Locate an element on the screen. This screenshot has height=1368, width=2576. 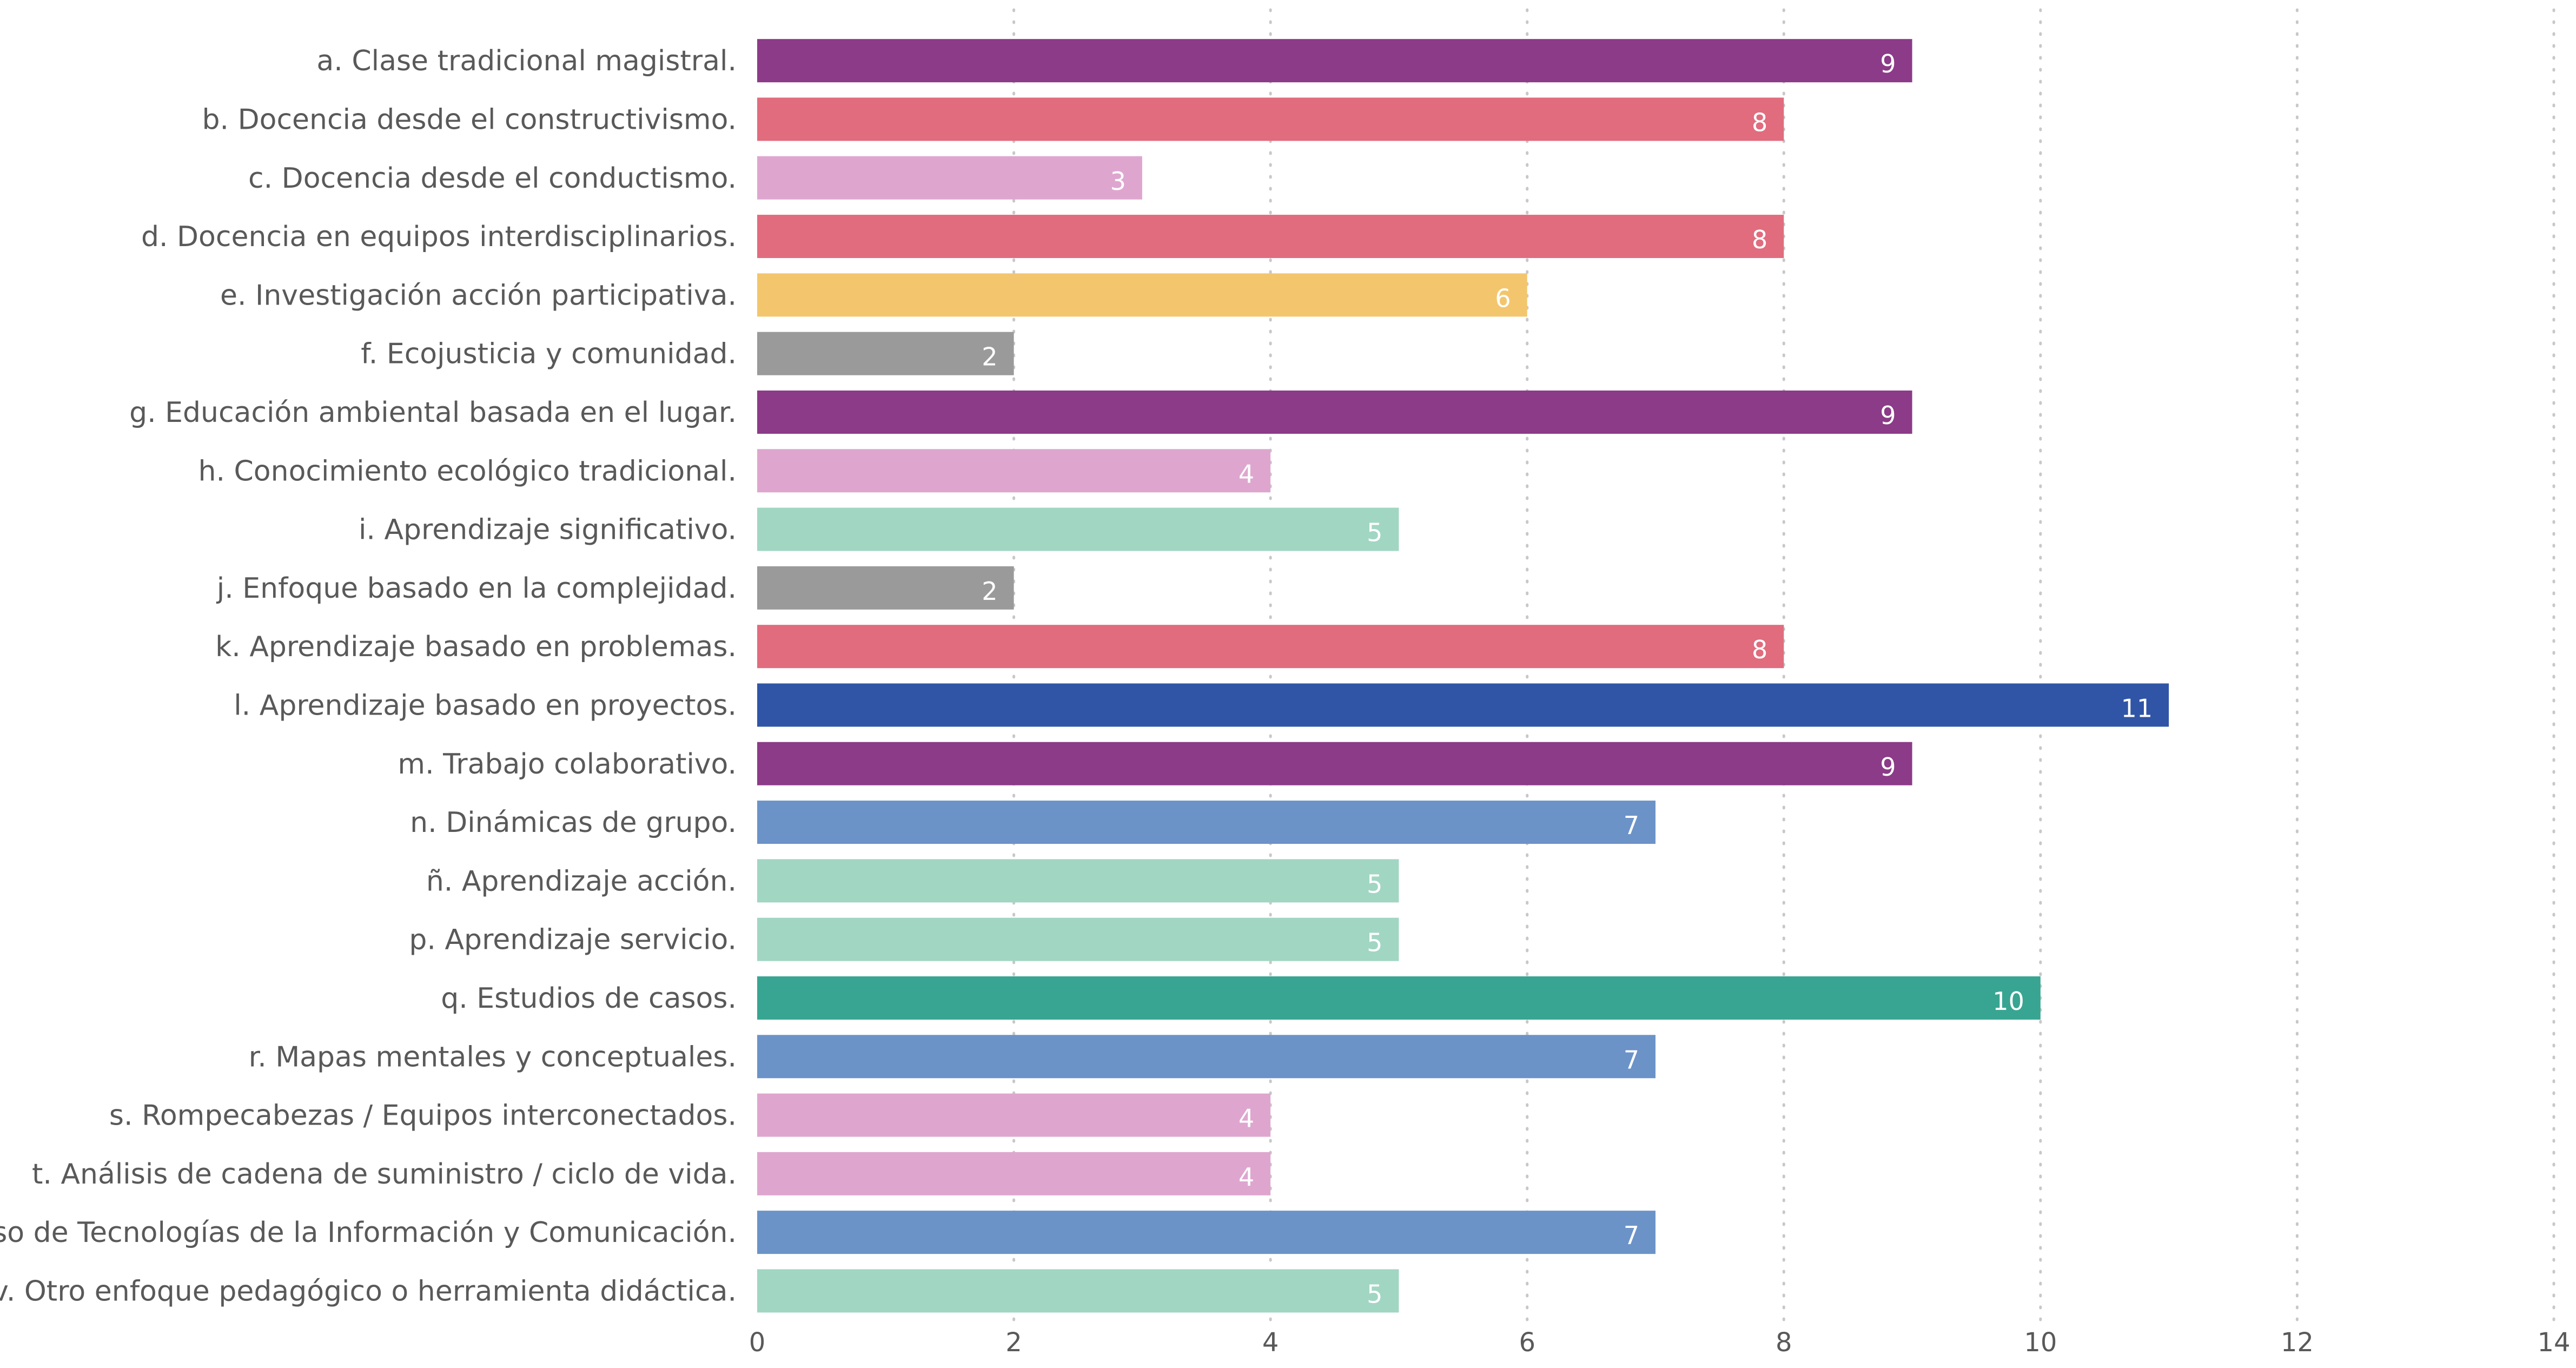
category-label: f. Ecojusticia y comunidad. is located at coordinates (549, 355).